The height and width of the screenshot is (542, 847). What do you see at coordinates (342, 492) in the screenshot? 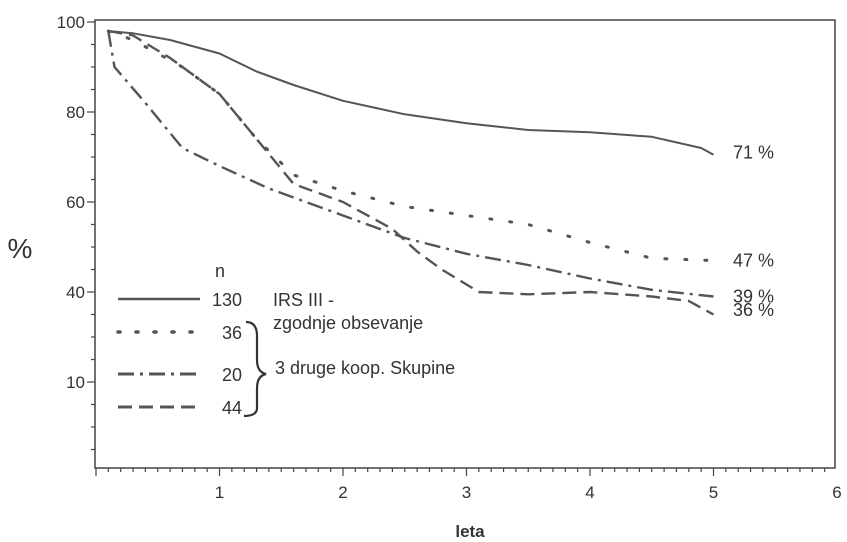
I see `x-tick-label: 2` at bounding box center [342, 492].